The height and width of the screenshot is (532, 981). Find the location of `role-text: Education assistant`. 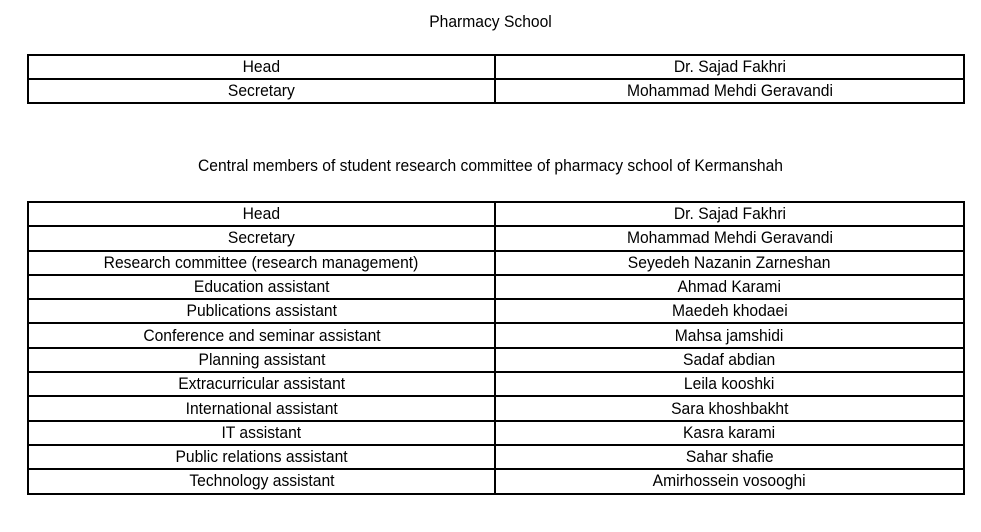

role-text: Education assistant is located at coordinates (261, 287).